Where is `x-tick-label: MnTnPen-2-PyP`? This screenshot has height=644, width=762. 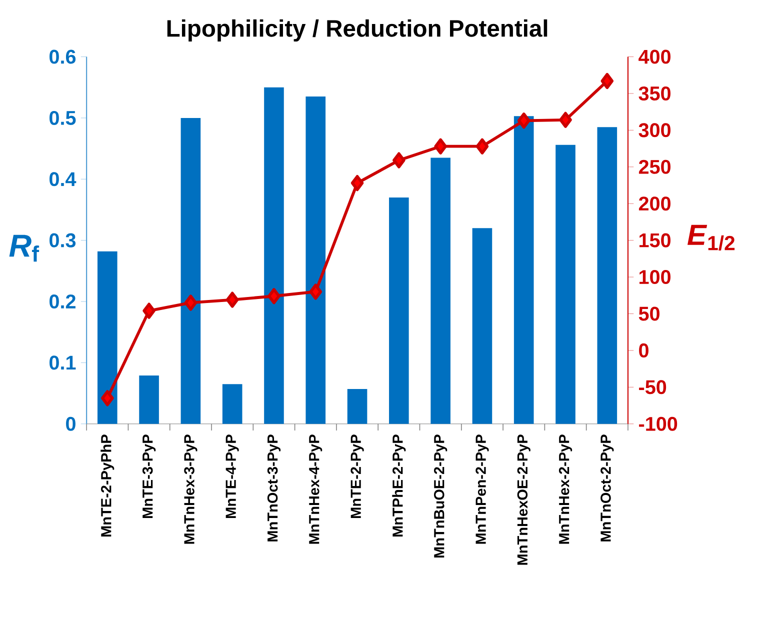
x-tick-label: MnTnPen-2-PyP is located at coordinates (482, 489).